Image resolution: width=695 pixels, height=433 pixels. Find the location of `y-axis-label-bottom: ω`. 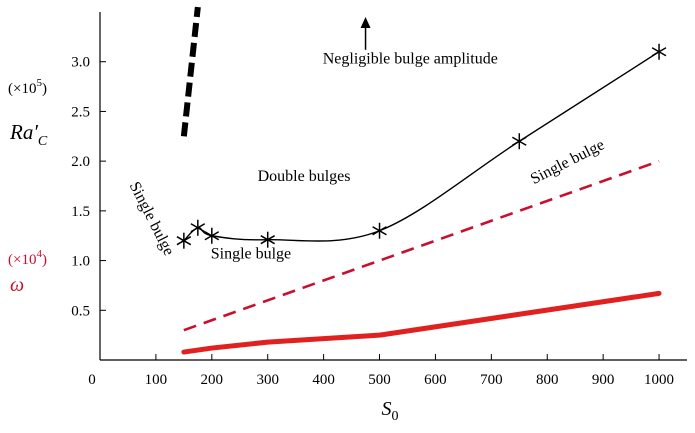

y-axis-label-bottom: ω is located at coordinates (17, 285).